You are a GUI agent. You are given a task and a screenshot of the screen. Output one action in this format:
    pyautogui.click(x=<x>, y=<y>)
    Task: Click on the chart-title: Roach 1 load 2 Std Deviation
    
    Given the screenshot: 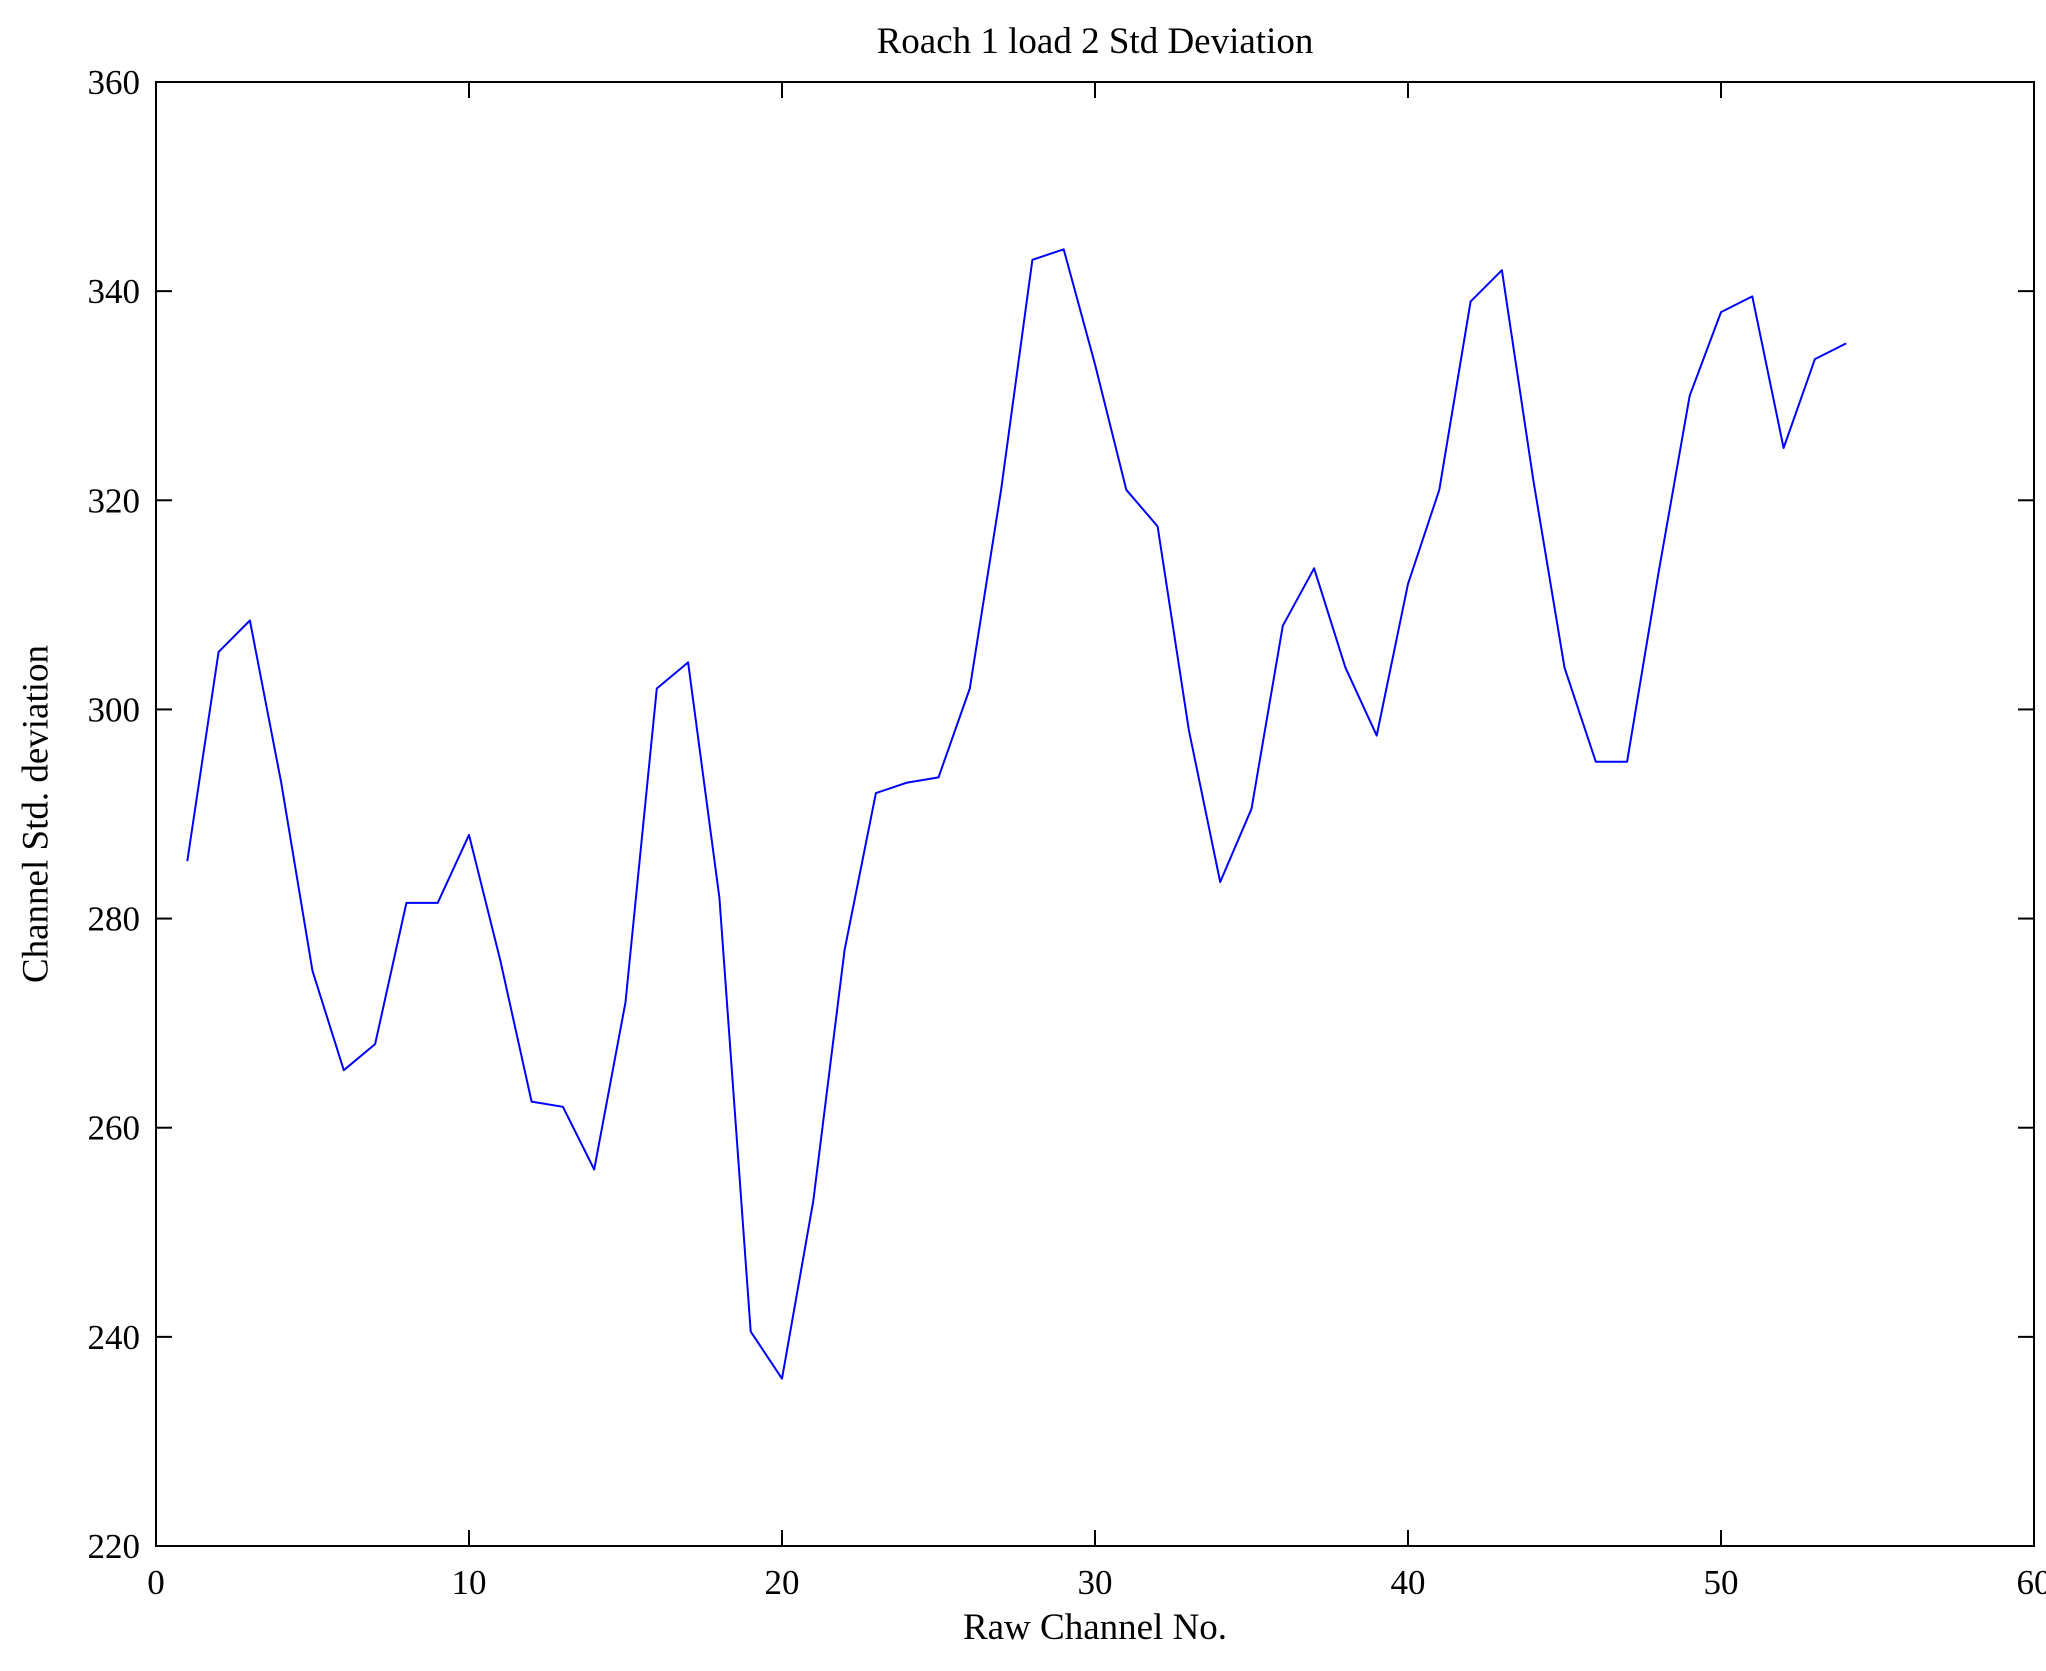 What is the action you would take?
    pyautogui.click(x=1095, y=41)
    